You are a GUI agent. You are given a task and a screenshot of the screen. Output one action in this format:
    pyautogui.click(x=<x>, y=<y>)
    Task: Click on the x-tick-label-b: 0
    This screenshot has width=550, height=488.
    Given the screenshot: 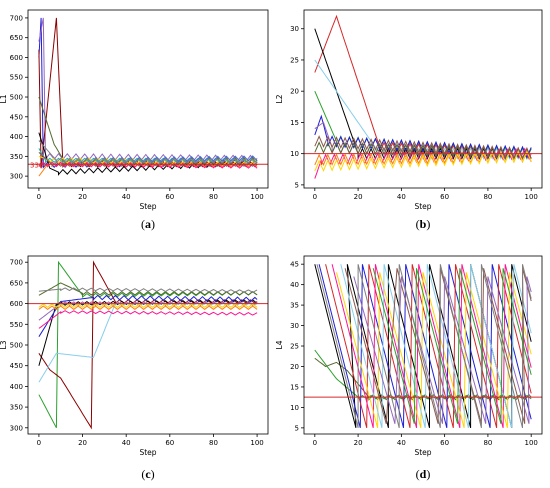 What is the action you would take?
    pyautogui.click(x=315, y=197)
    